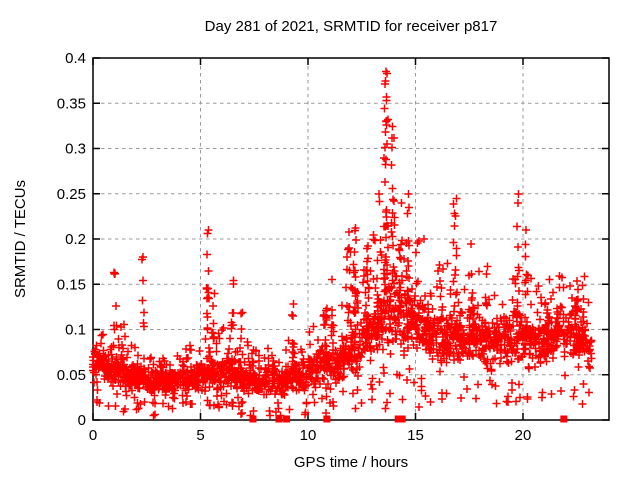  Describe the element at coordinates (71, 375) in the screenshot. I see `y-tick-label: 0.05` at that location.